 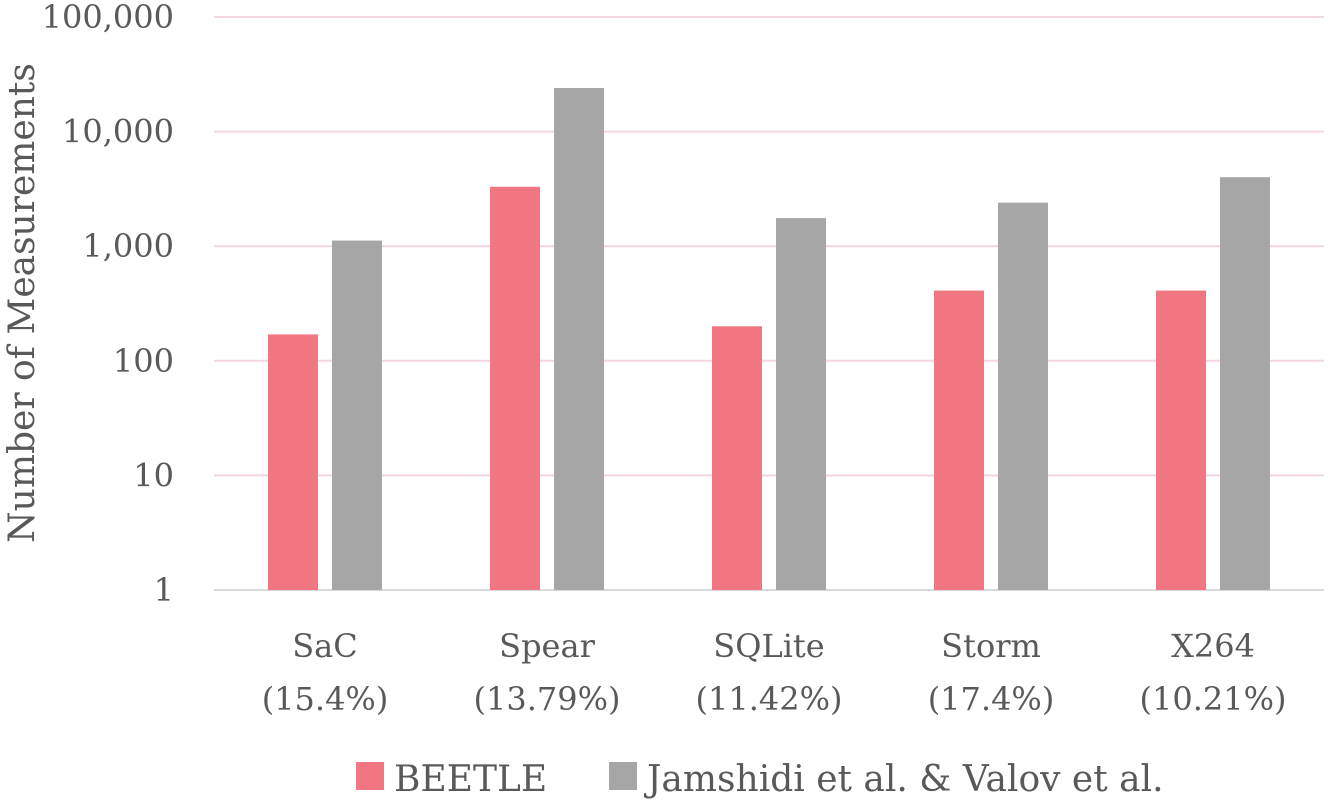 I want to click on legend-label: BEETLE, so click(x=470, y=779).